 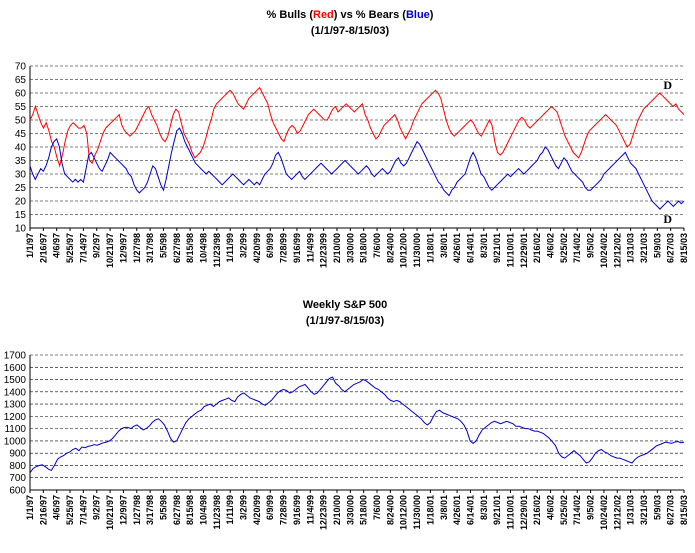 I want to click on title-part: Red, so click(x=323, y=15).